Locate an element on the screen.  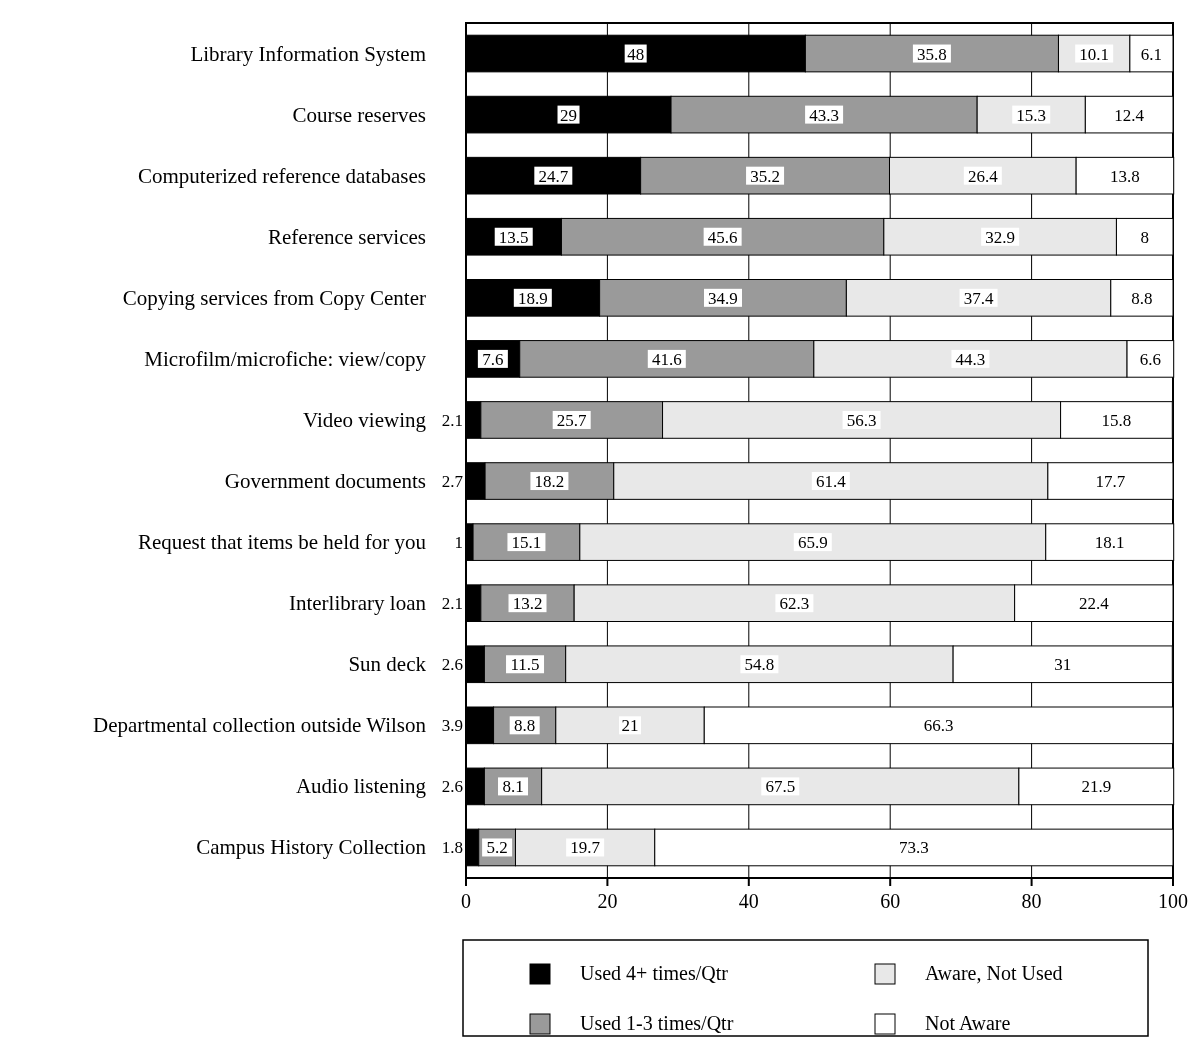
x-tick-label: 20 is located at coordinates (607, 901).